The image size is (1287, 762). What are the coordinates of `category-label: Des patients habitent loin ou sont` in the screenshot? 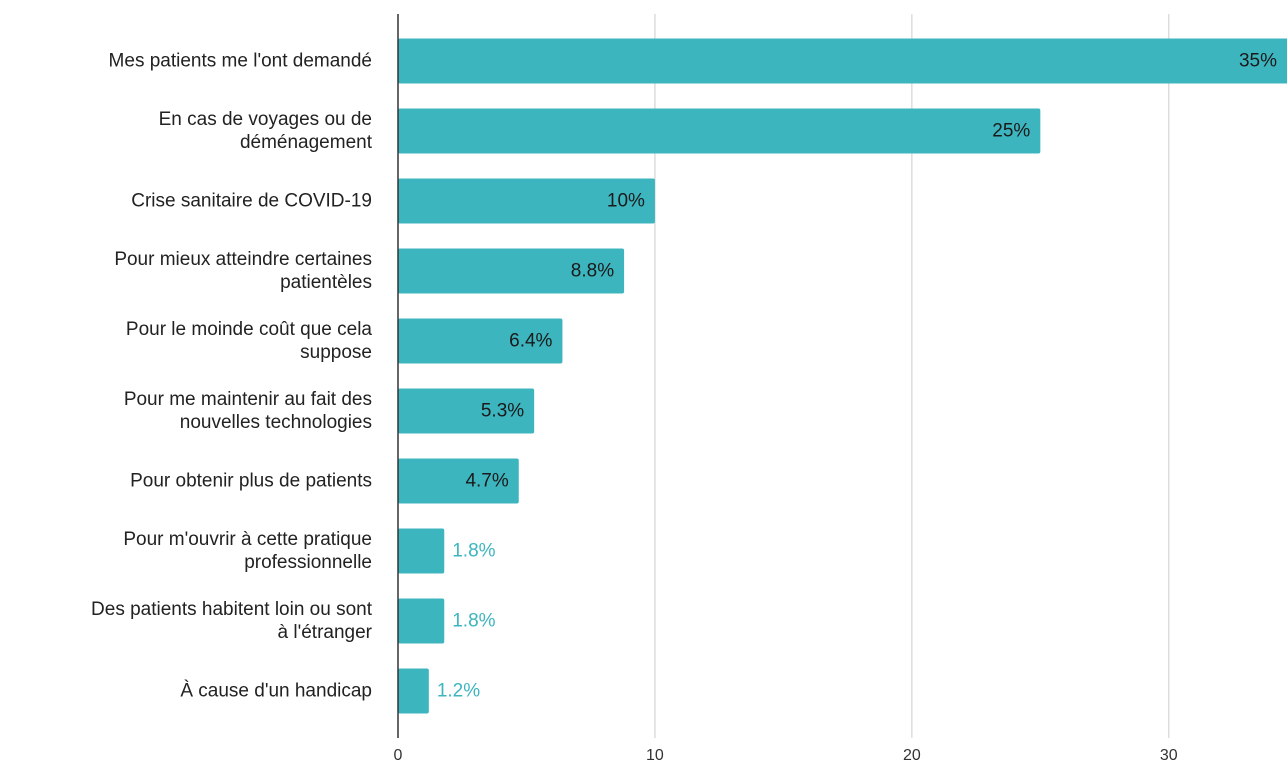 It's located at (232, 609).